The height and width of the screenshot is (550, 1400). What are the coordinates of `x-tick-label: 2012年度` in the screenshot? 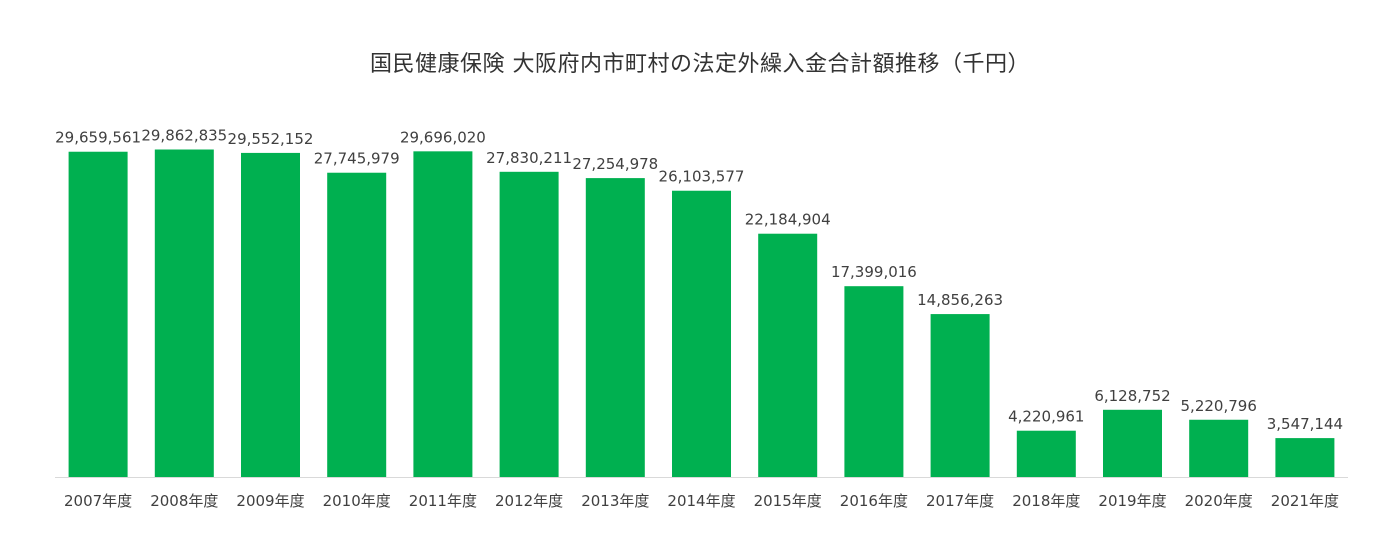 It's located at (529, 501).